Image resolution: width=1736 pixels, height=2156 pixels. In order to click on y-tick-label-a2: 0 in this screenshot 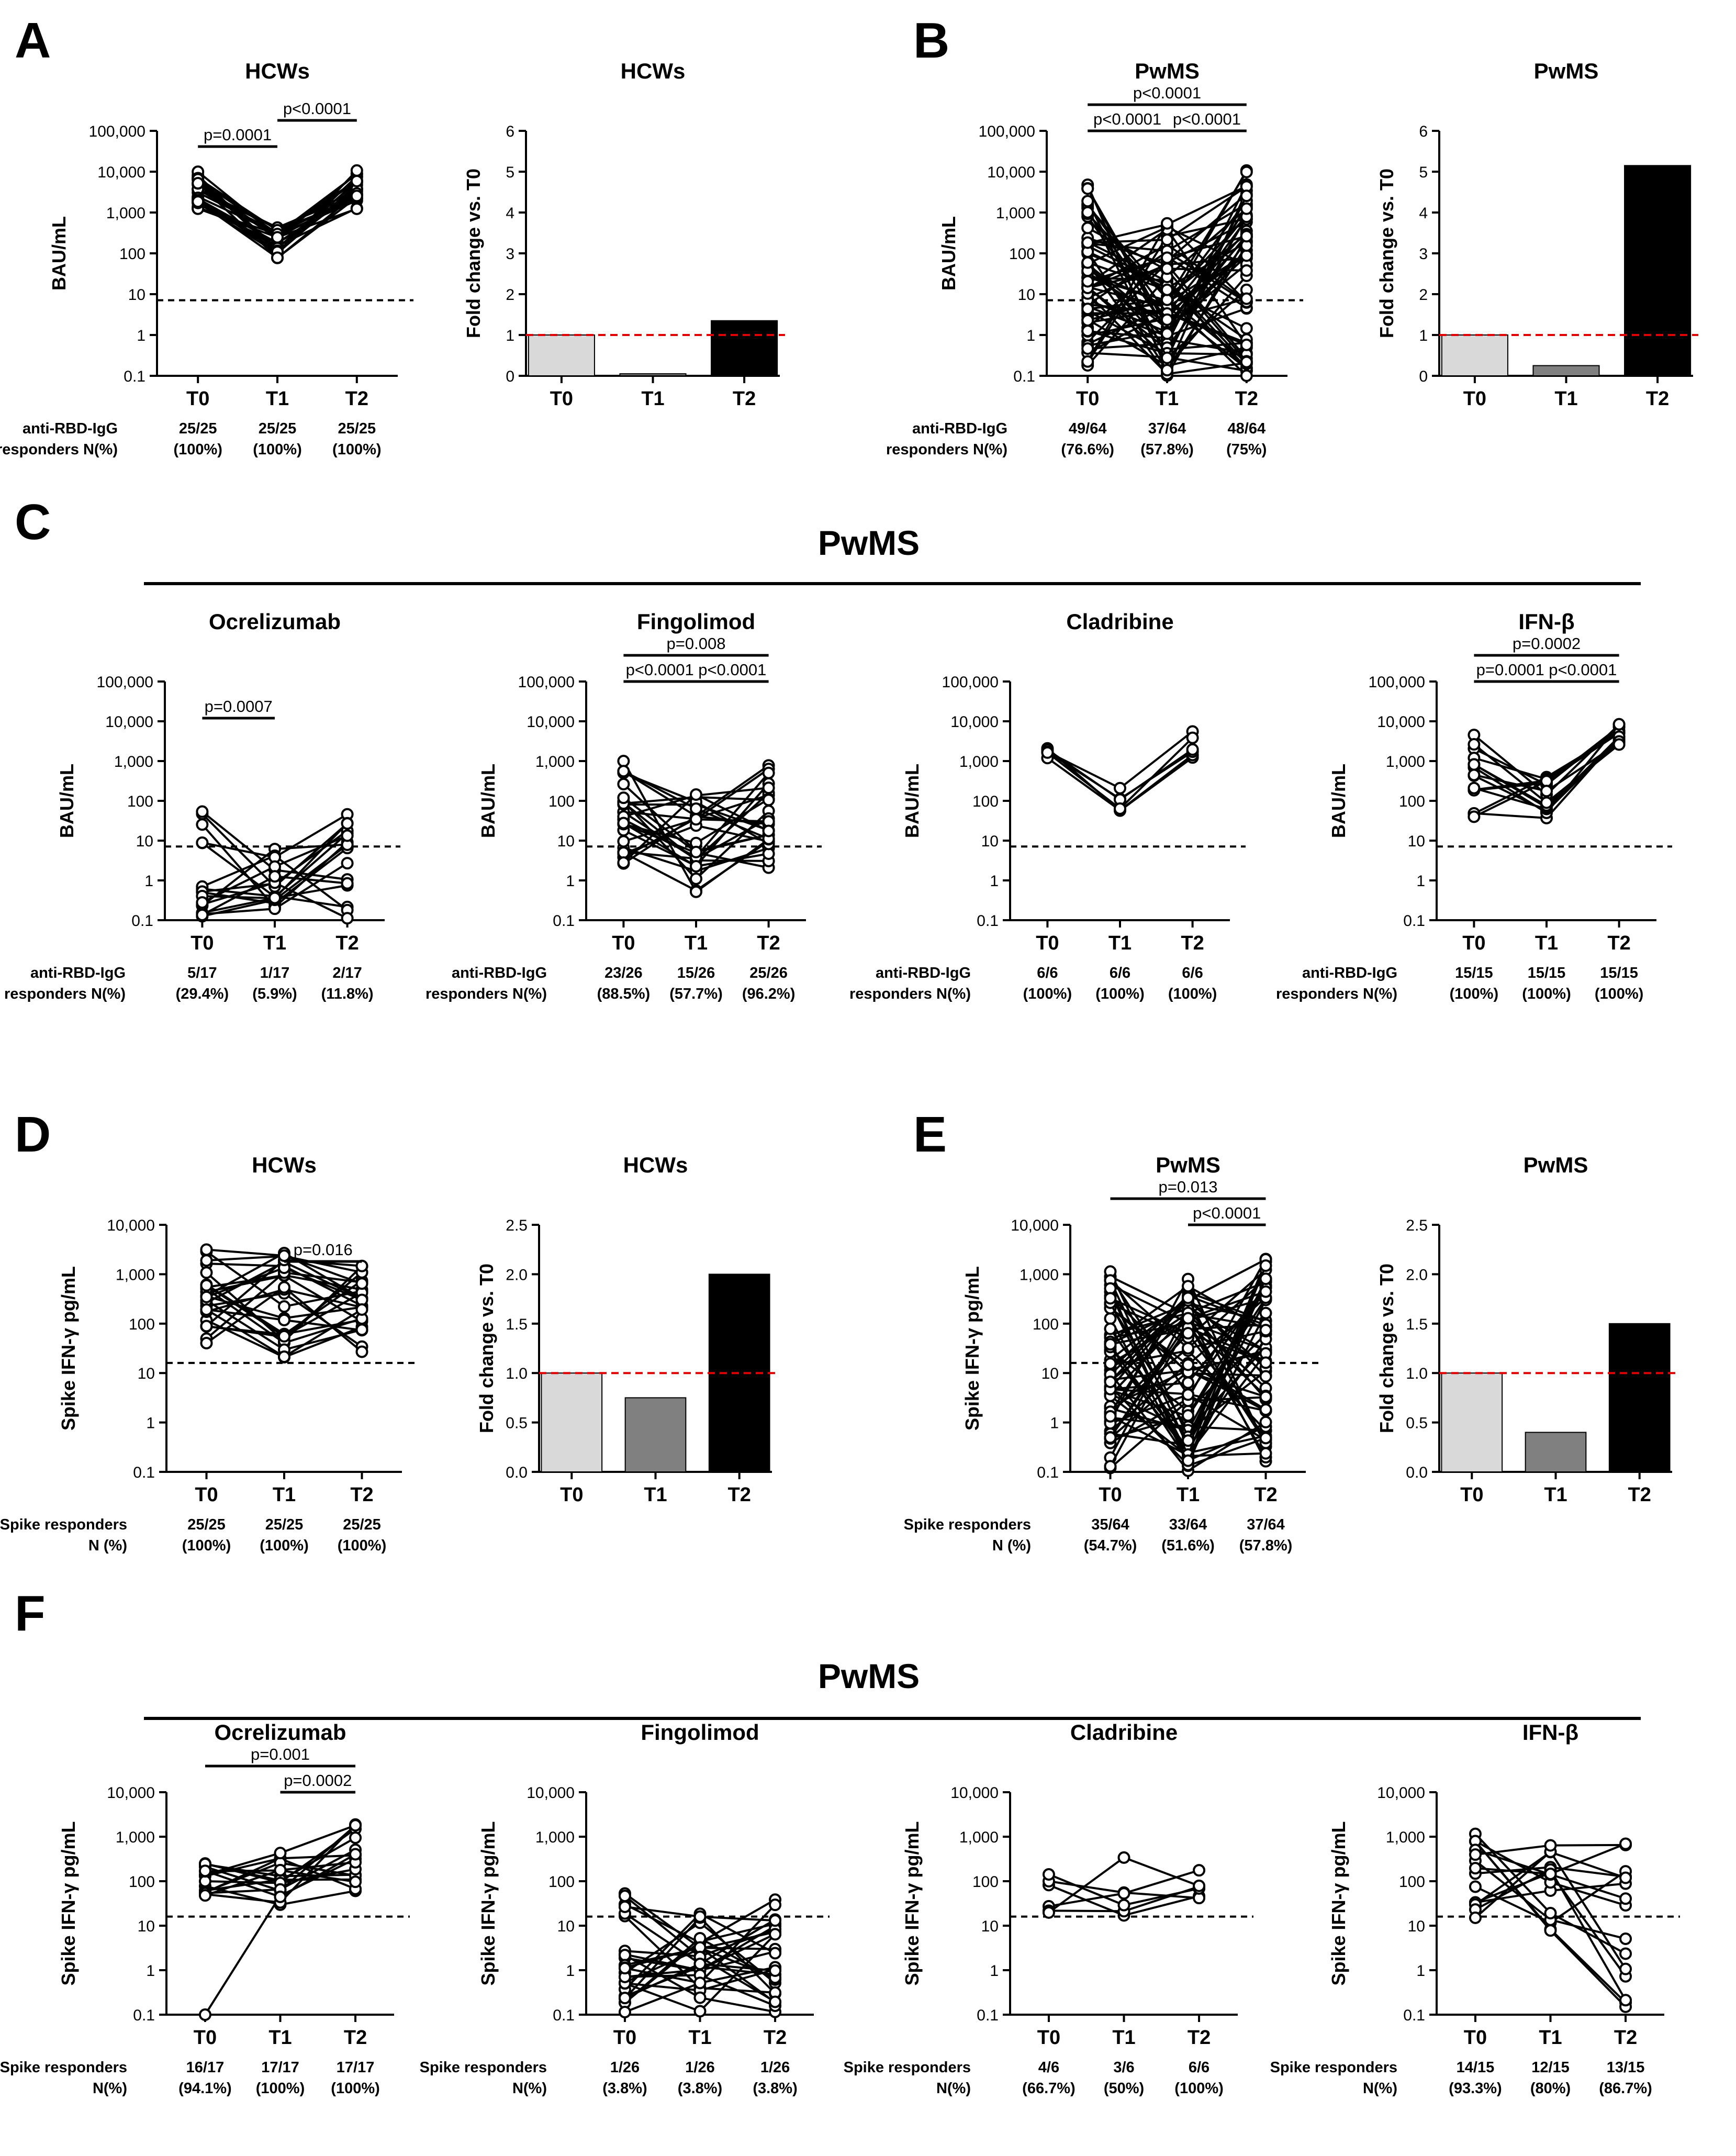, I will do `click(510, 376)`.